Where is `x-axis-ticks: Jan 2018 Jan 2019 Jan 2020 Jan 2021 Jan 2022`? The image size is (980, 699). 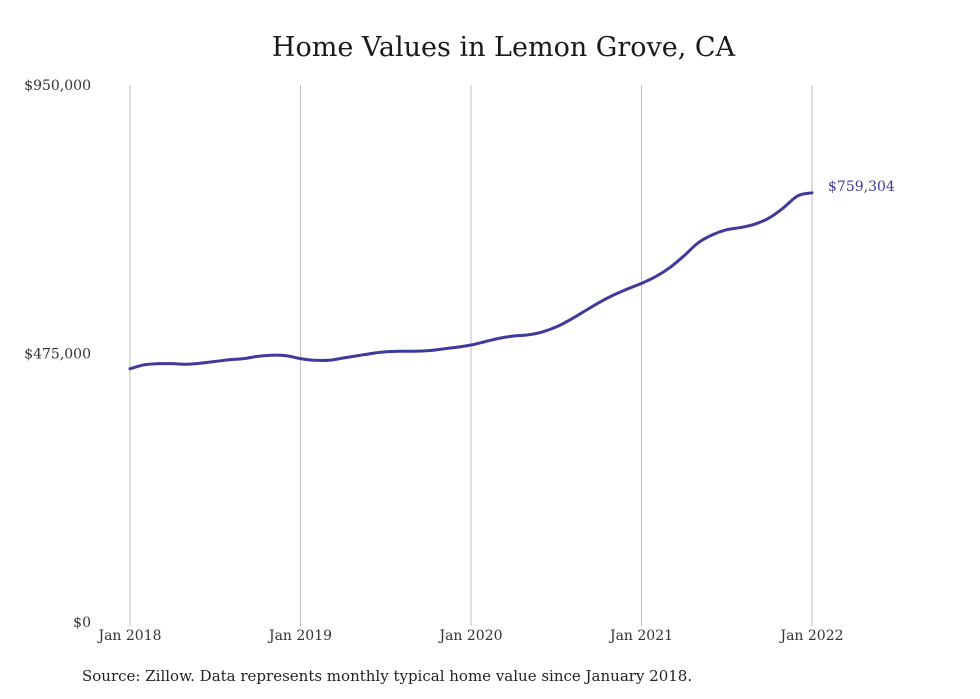 x-axis-ticks: Jan 2018 Jan 2019 Jan 2020 Jan 2021 Jan 2022 is located at coordinates (469, 636).